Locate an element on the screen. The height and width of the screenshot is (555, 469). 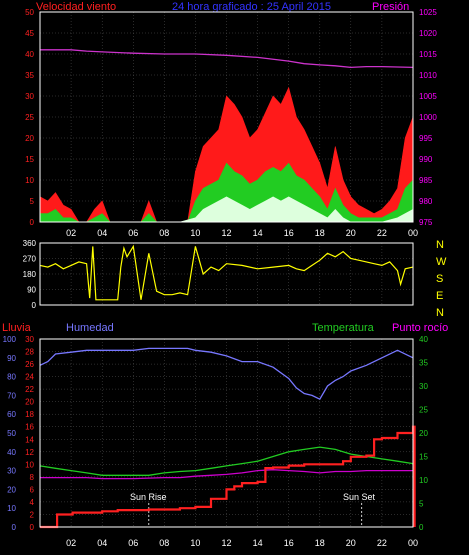
climate-time-tick-label: 20 is located at coordinates (351, 543).